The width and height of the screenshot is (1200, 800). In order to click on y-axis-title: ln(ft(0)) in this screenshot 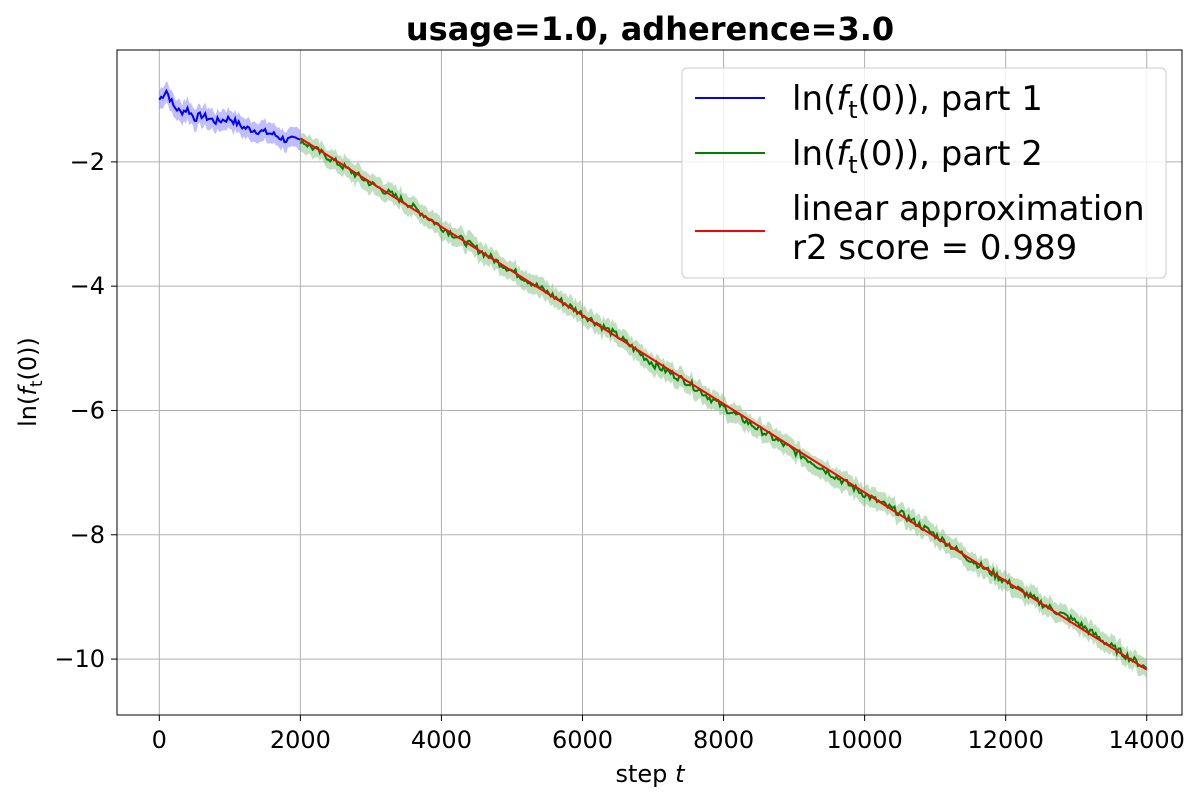, I will do `click(30, 382)`.